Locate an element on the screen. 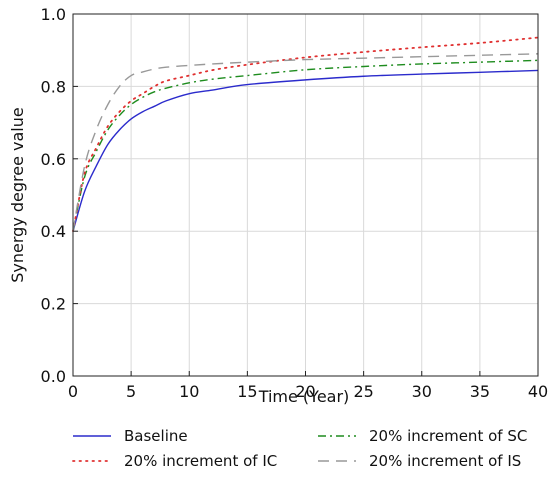  y-tick-label: 0.6 is located at coordinates (53, 159).